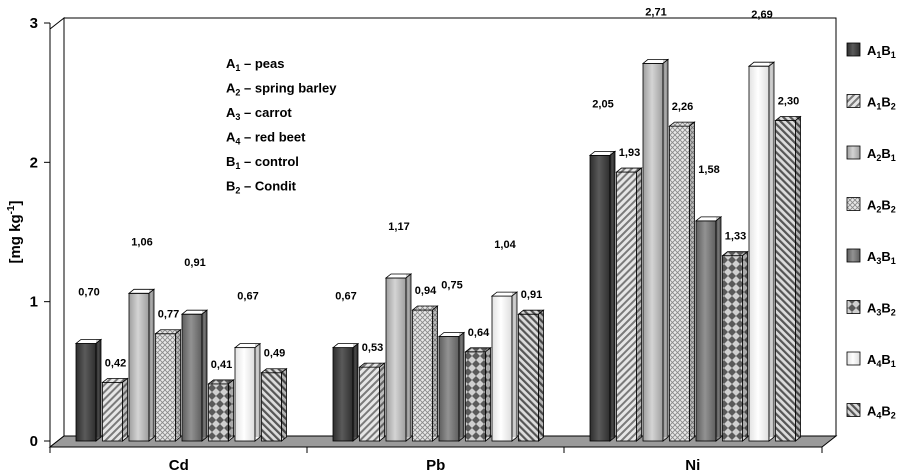 The image size is (907, 474). What do you see at coordinates (881, 257) in the screenshot?
I see `legend-label: A3B1` at bounding box center [881, 257].